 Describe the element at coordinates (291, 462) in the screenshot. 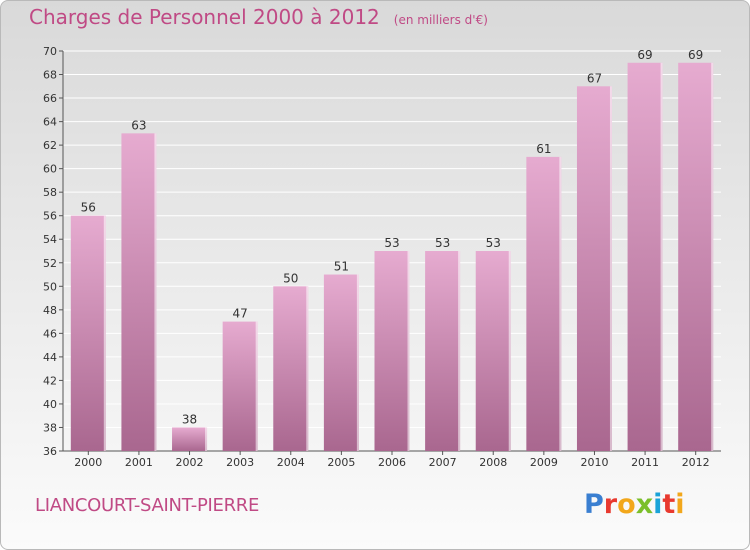

I see `x-tick-label: 2004` at that location.